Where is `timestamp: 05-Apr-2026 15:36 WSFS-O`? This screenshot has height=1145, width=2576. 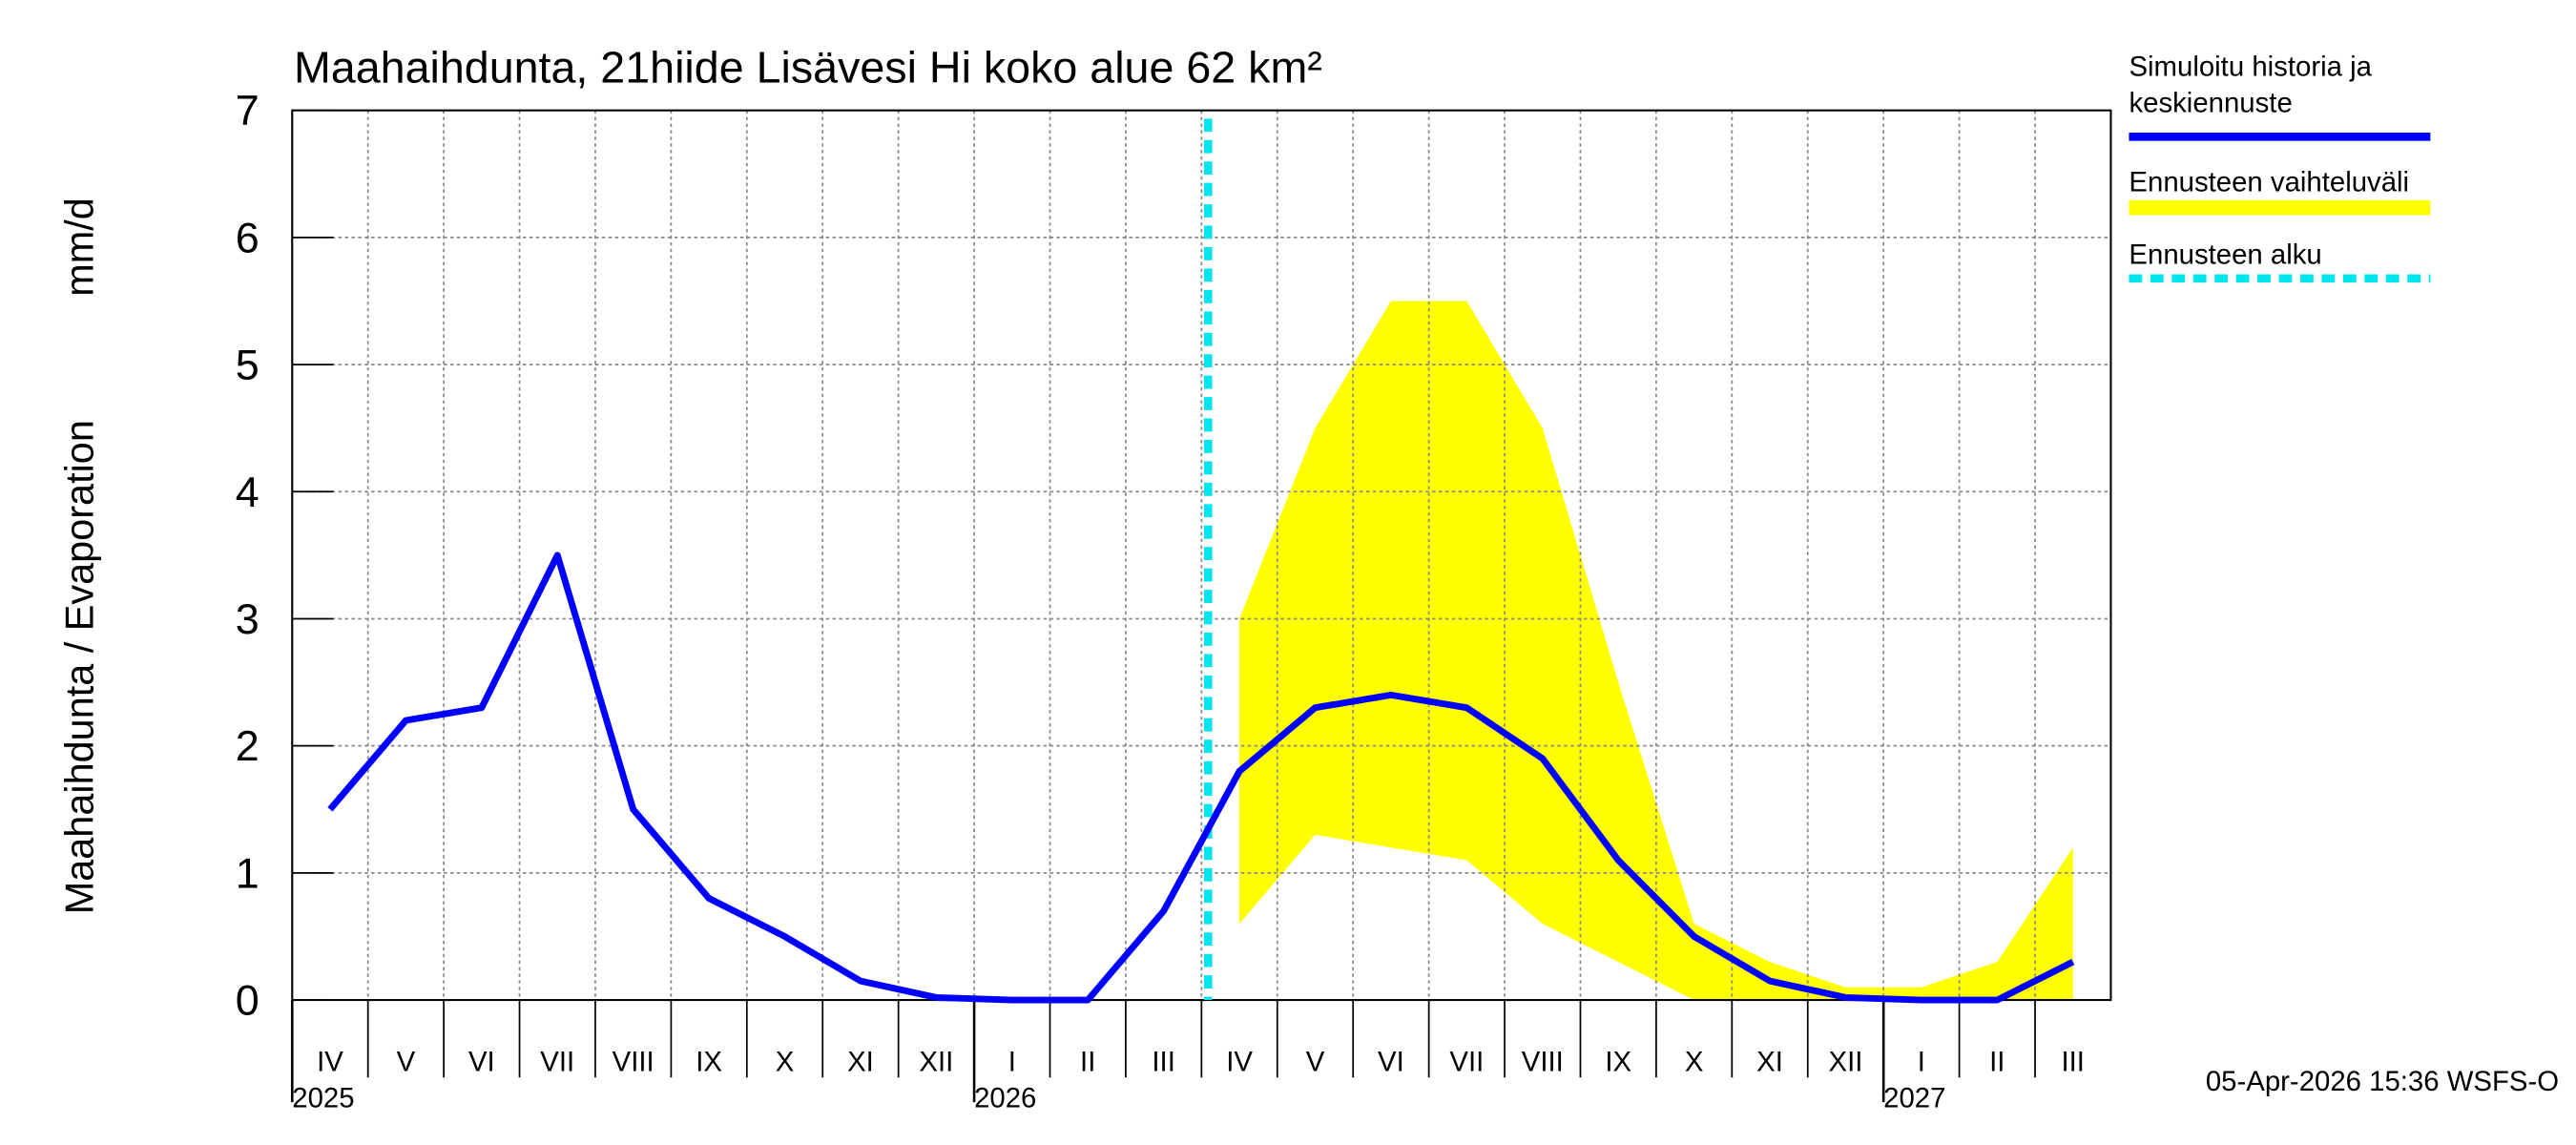 timestamp: 05-Apr-2026 15:36 WSFS-O is located at coordinates (2382, 1081).